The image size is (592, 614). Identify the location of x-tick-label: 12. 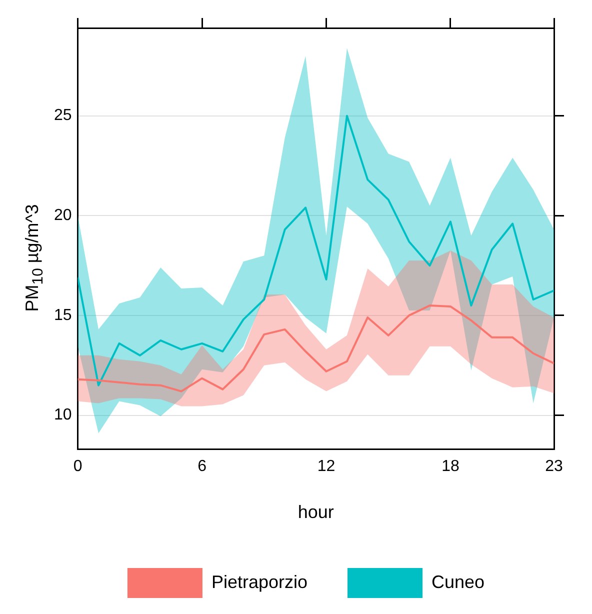
(326, 467).